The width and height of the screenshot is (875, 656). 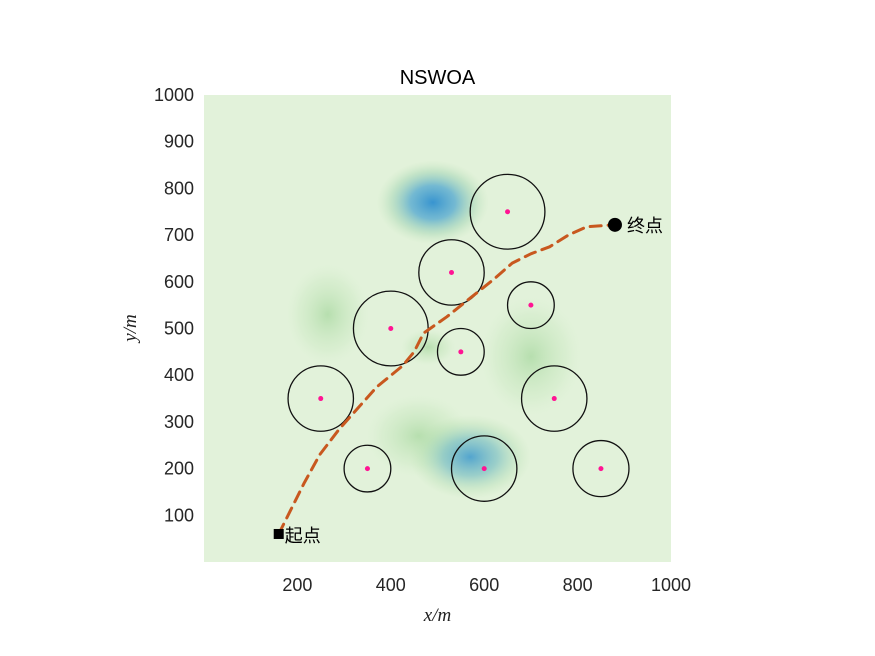 I want to click on end-label: 终点, so click(x=645, y=226).